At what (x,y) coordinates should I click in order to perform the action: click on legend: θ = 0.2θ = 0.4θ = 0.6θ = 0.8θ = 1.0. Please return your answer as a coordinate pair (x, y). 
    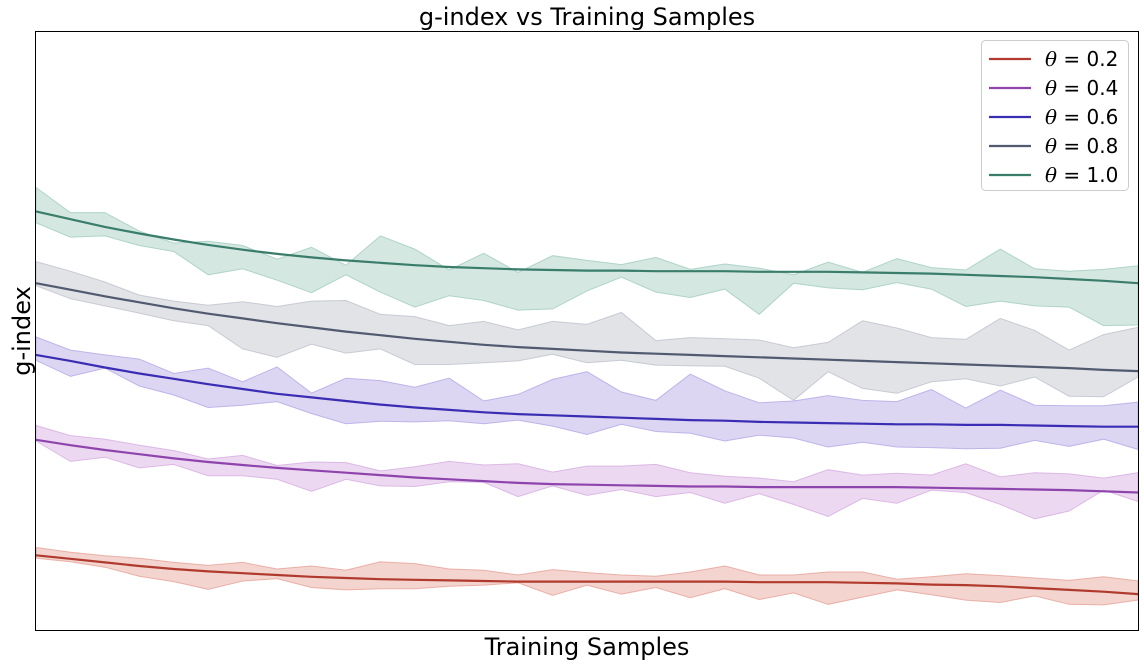
    Looking at the image, I should click on (1055, 115).